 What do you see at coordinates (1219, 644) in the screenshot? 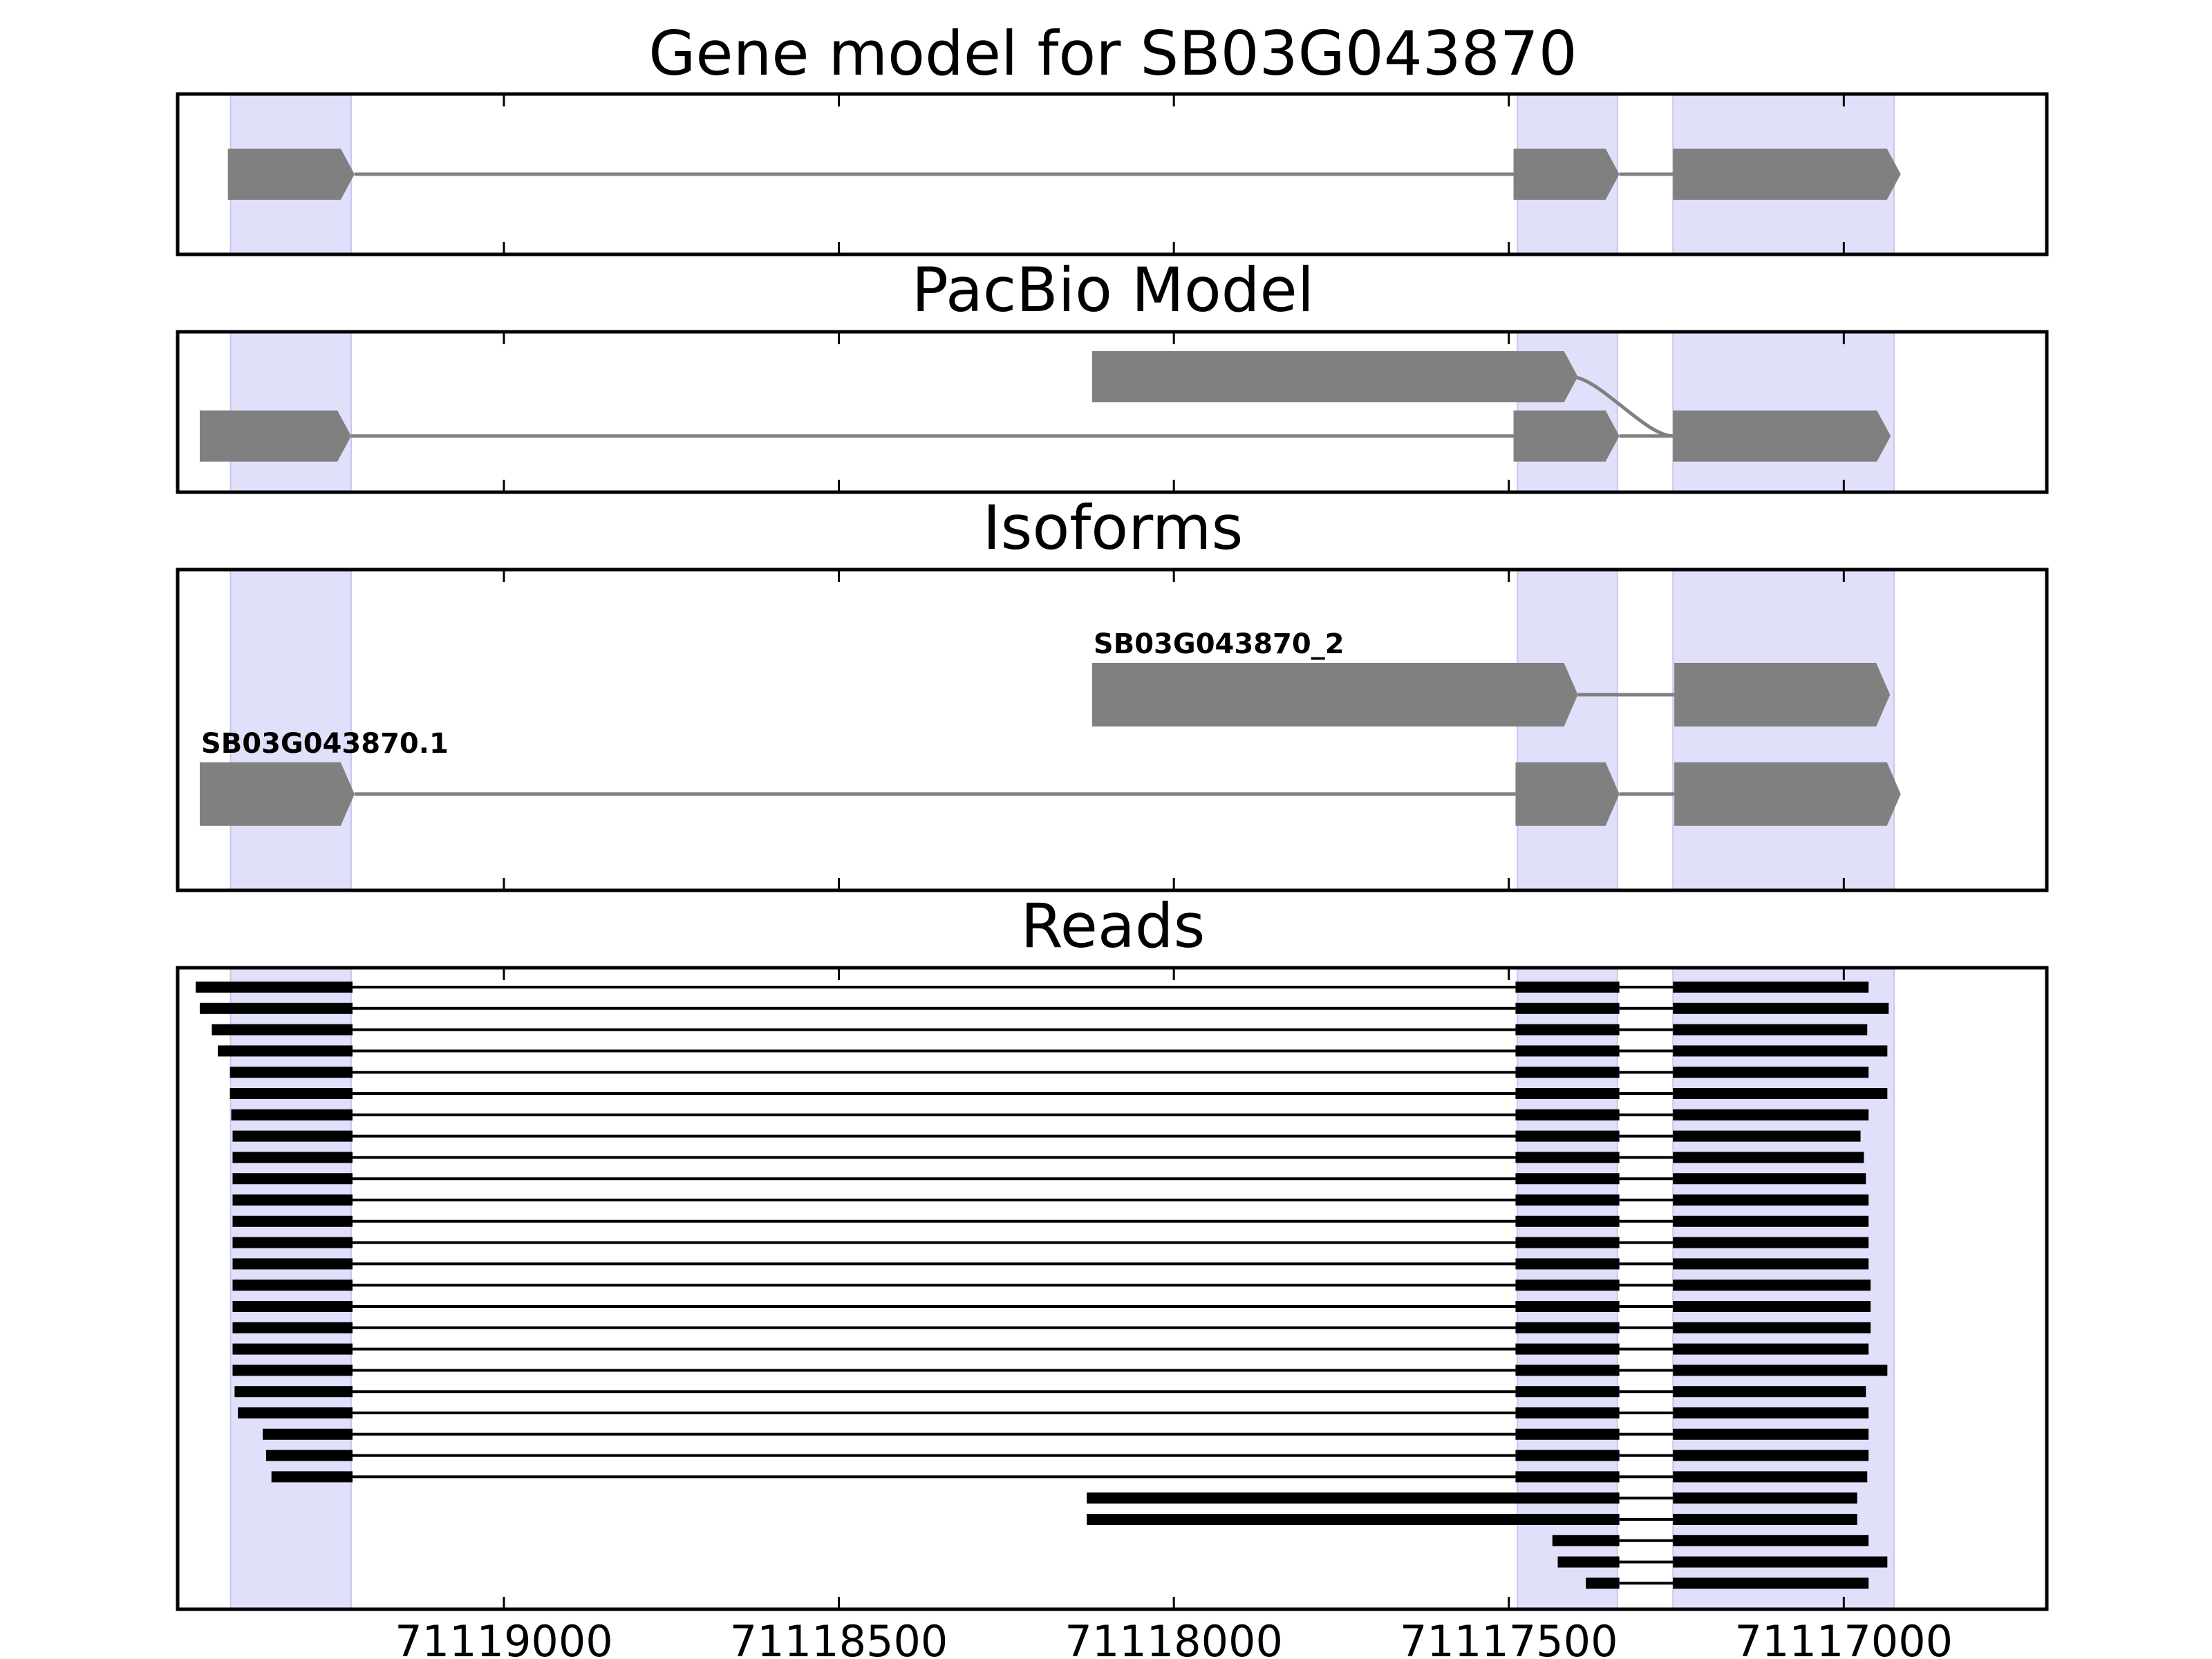
I see `isoform-label: SB03G043870_2` at bounding box center [1219, 644].